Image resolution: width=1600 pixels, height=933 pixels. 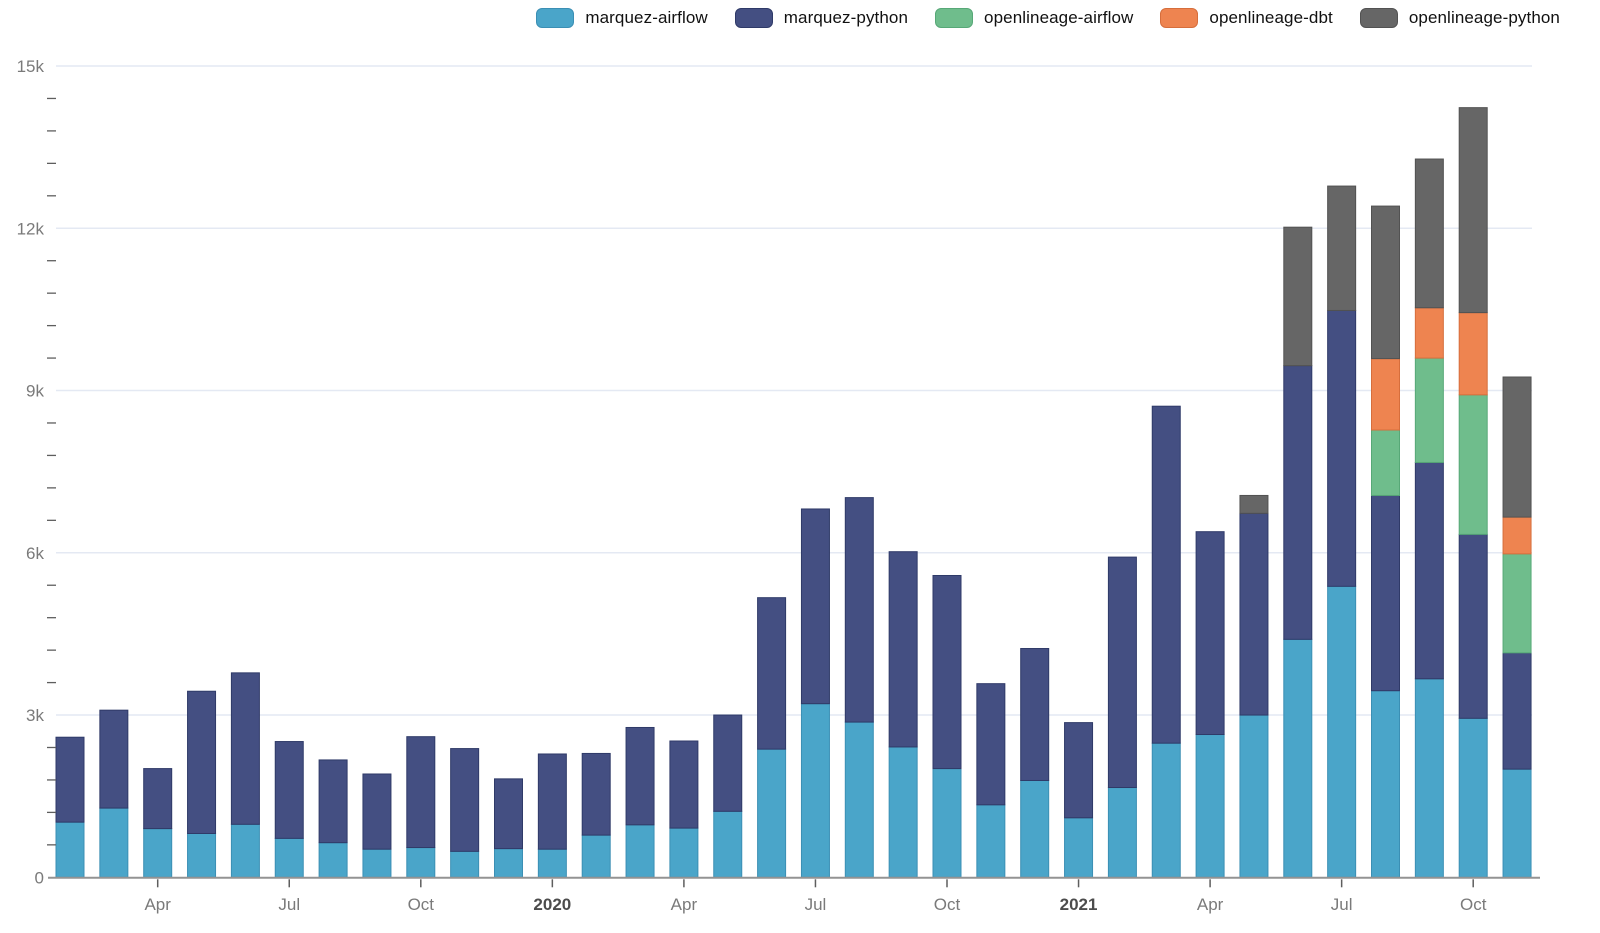 I want to click on legend-item-openlineage-python: openlineage-python, so click(x=1459, y=18).